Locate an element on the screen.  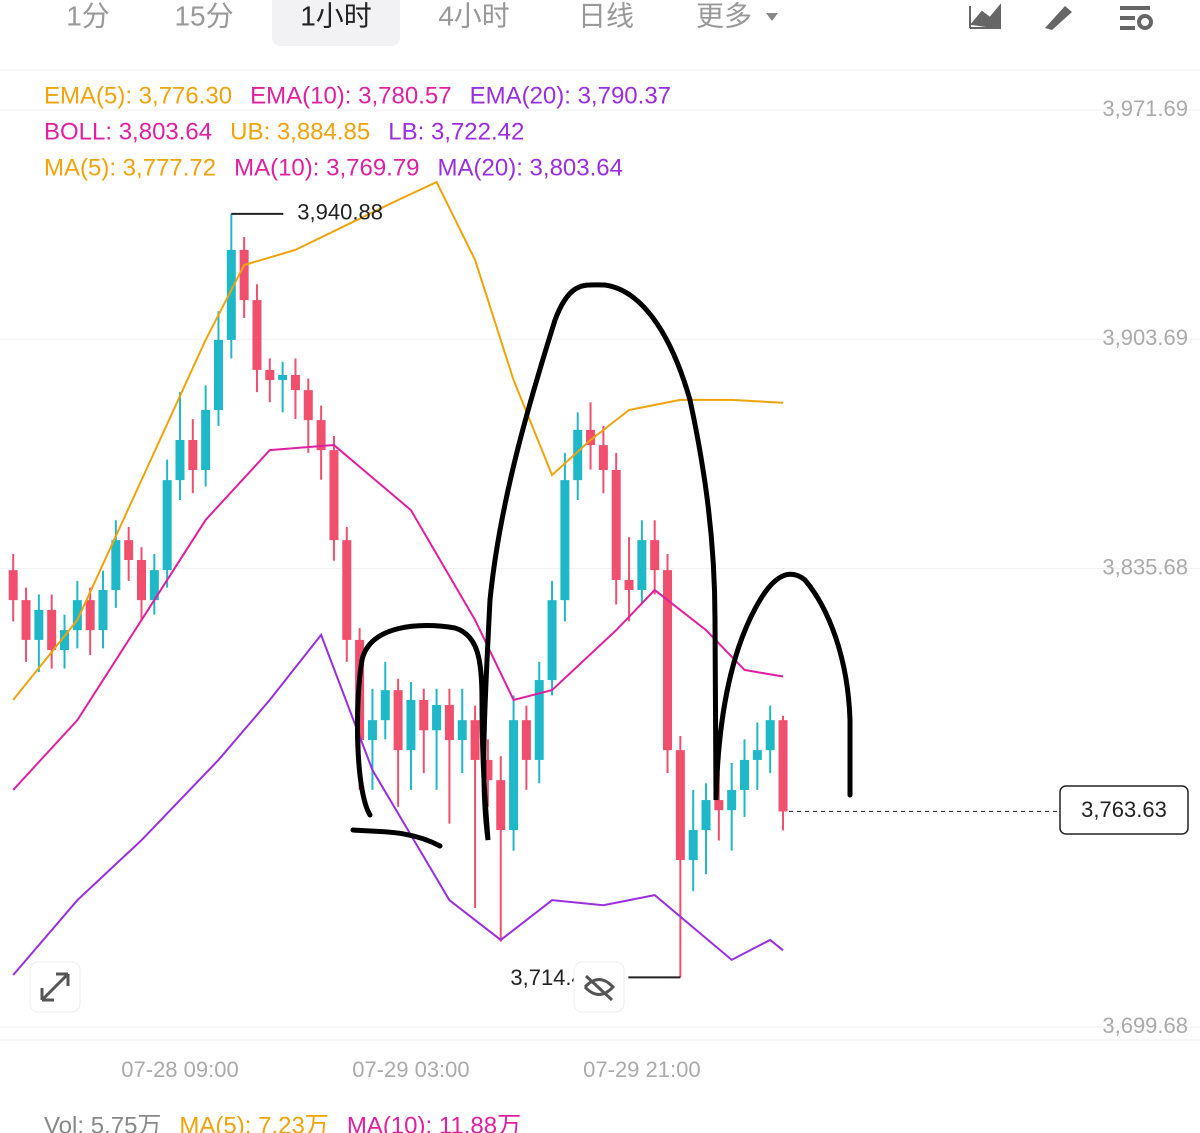
price-box is located at coordinates (1124, 810).